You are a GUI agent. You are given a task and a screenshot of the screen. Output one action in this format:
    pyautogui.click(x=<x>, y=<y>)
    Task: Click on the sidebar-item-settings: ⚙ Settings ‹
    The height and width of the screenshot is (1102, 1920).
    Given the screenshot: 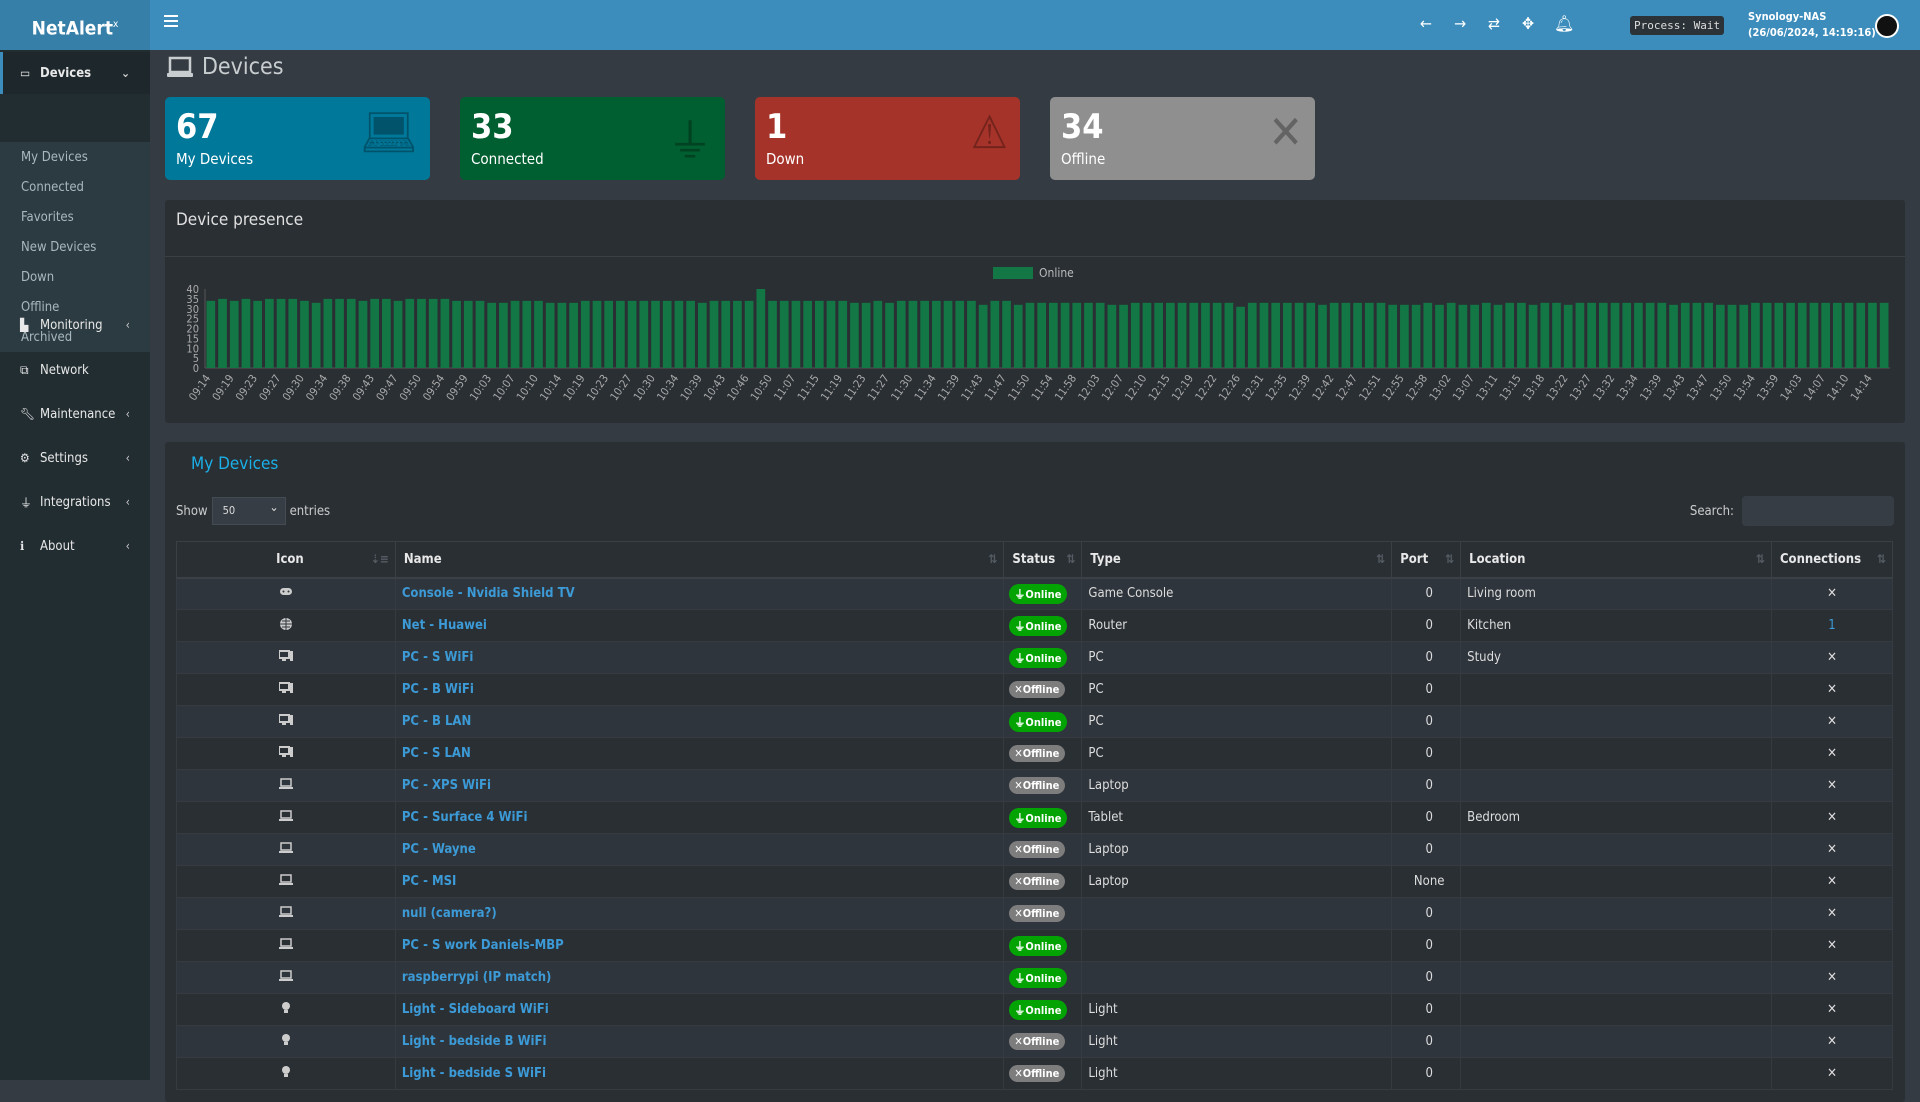 What is the action you would take?
    pyautogui.click(x=75, y=458)
    